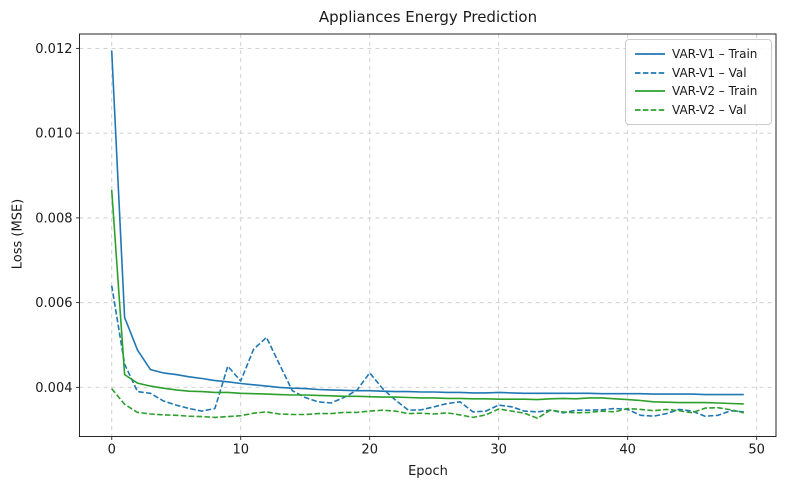 This screenshot has width=790, height=490. I want to click on y-tick-label: 0.008, so click(53, 218).